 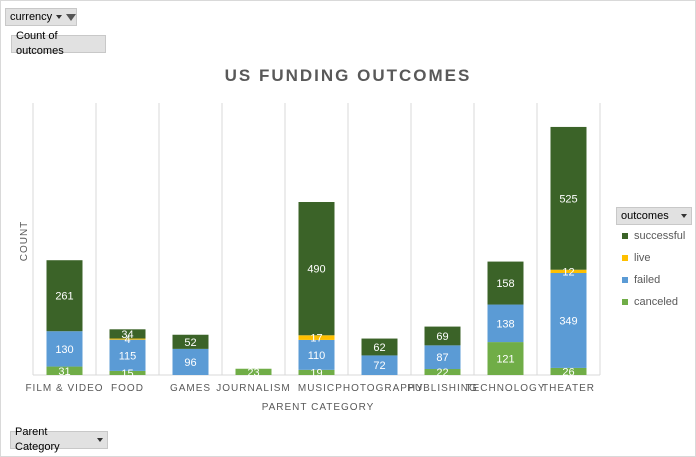 I want to click on legend-item-successful: successful, so click(x=654, y=236).